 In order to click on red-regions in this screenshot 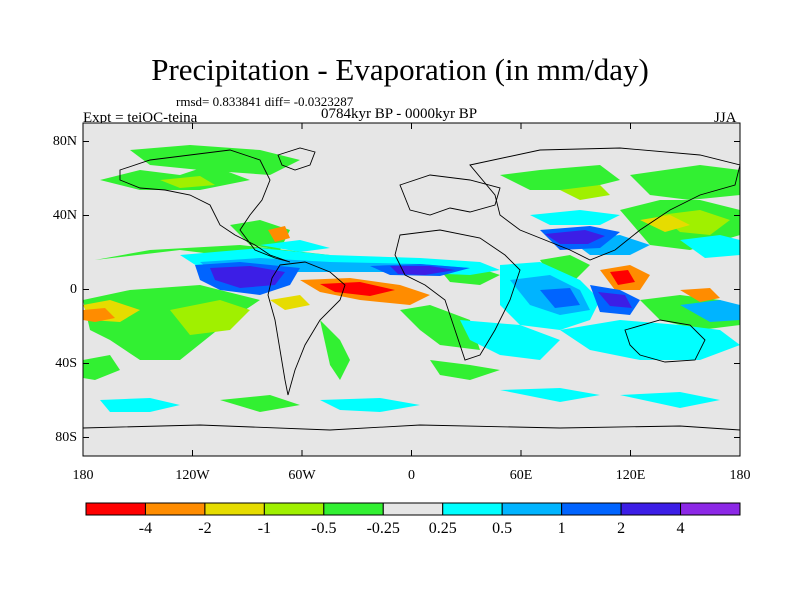, I will do `click(477, 283)`.